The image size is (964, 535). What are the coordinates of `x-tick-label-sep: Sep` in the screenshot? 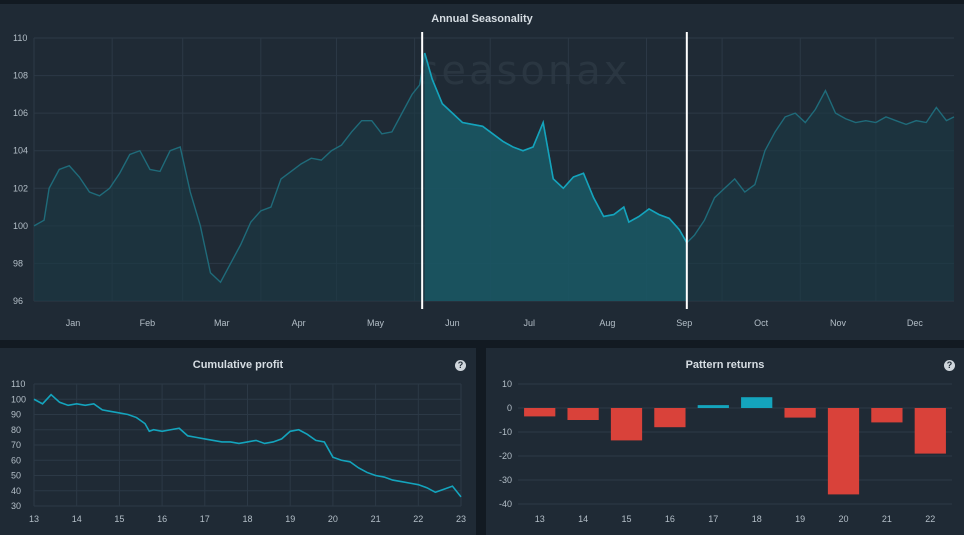 It's located at (684, 323).